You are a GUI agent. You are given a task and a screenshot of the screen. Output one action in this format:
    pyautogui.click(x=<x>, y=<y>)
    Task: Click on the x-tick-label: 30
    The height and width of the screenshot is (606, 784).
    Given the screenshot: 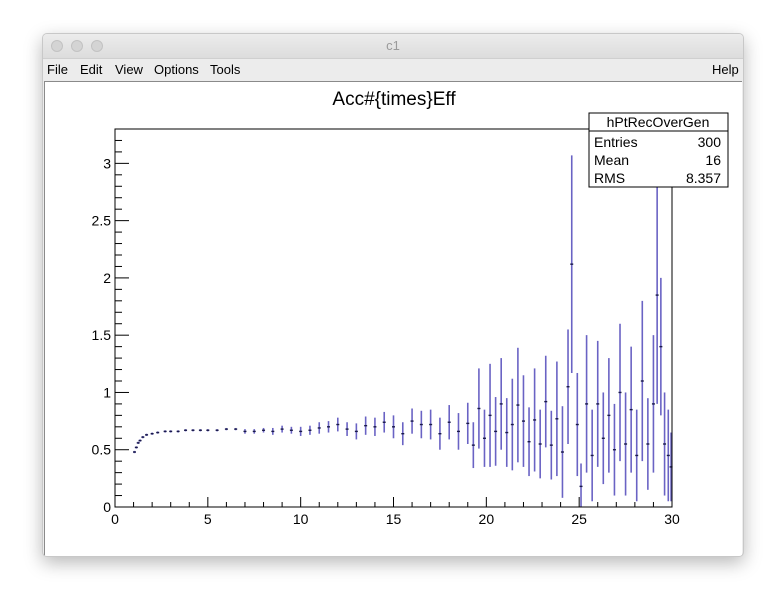 What is the action you would take?
    pyautogui.click(x=672, y=519)
    